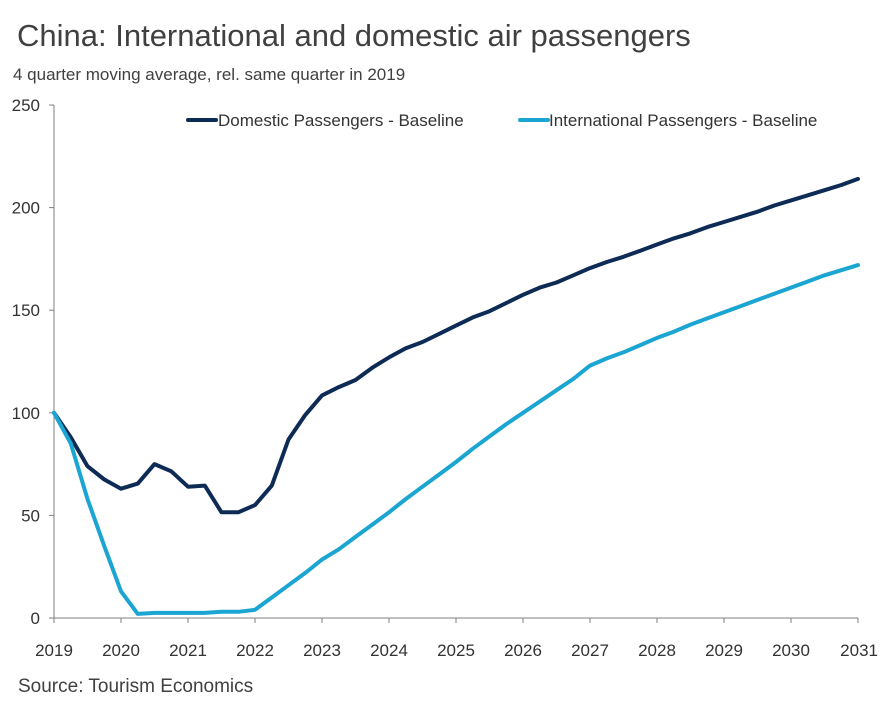 The height and width of the screenshot is (717, 895). Describe the element at coordinates (255, 650) in the screenshot. I see `x-tick-label: 2022` at that location.